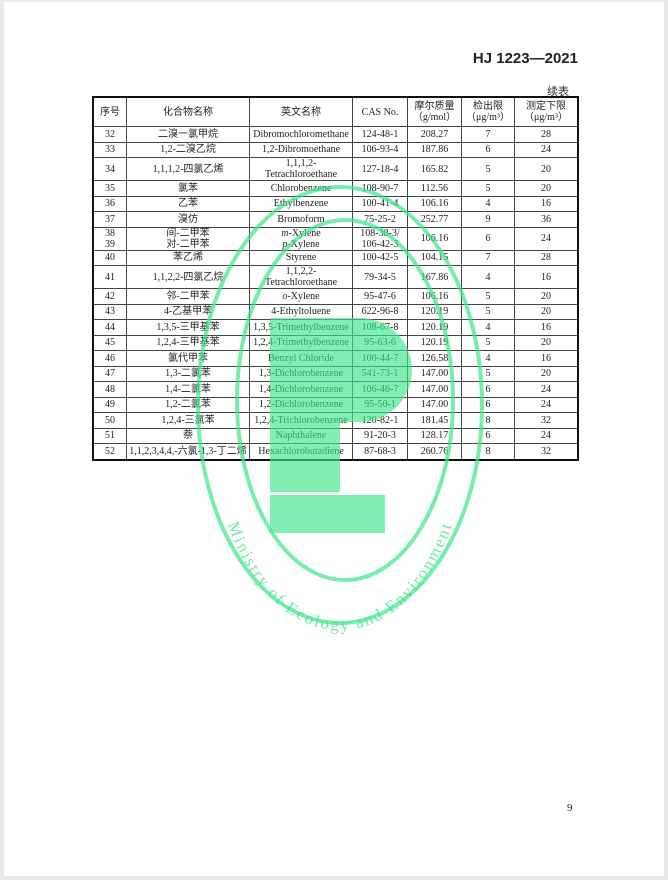 The image size is (668, 880). What do you see at coordinates (188, 219) in the screenshot?
I see `cell-cn: 溴仿` at bounding box center [188, 219].